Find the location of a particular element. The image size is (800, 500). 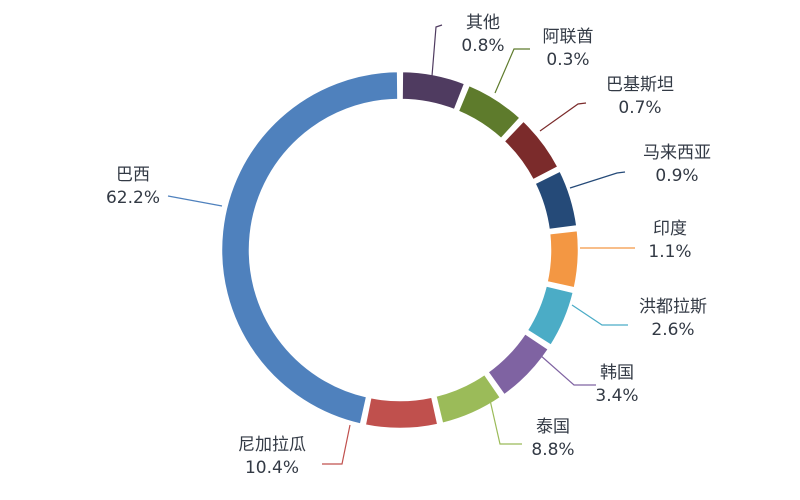

slice-percent-label: 0.7% is located at coordinates (639, 108).